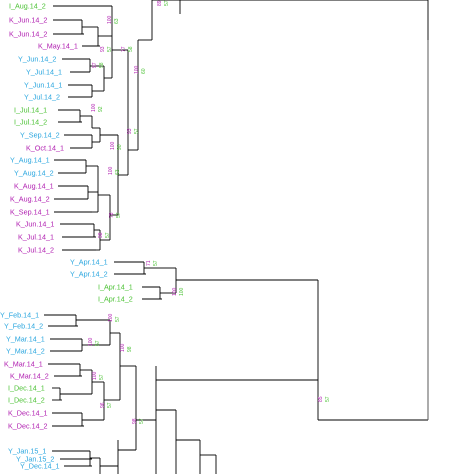 The image size is (474, 474). What do you see at coordinates (58, 46) in the screenshot?
I see `leaf-label: K_May.14_1` at bounding box center [58, 46].